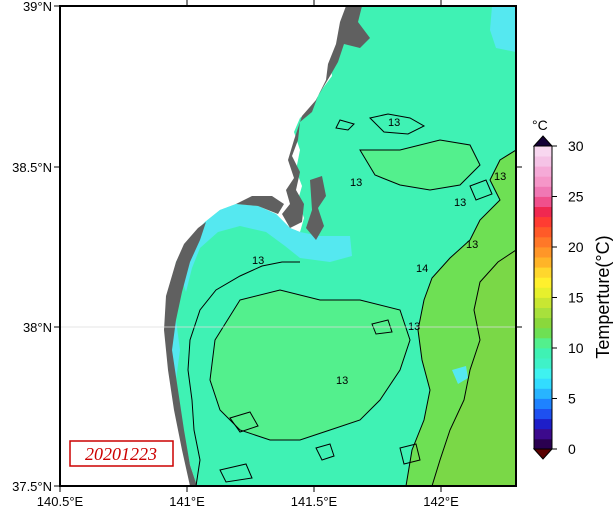  Describe the element at coordinates (474, 368) in the screenshot. I see `warm-water-east-core` at that location.